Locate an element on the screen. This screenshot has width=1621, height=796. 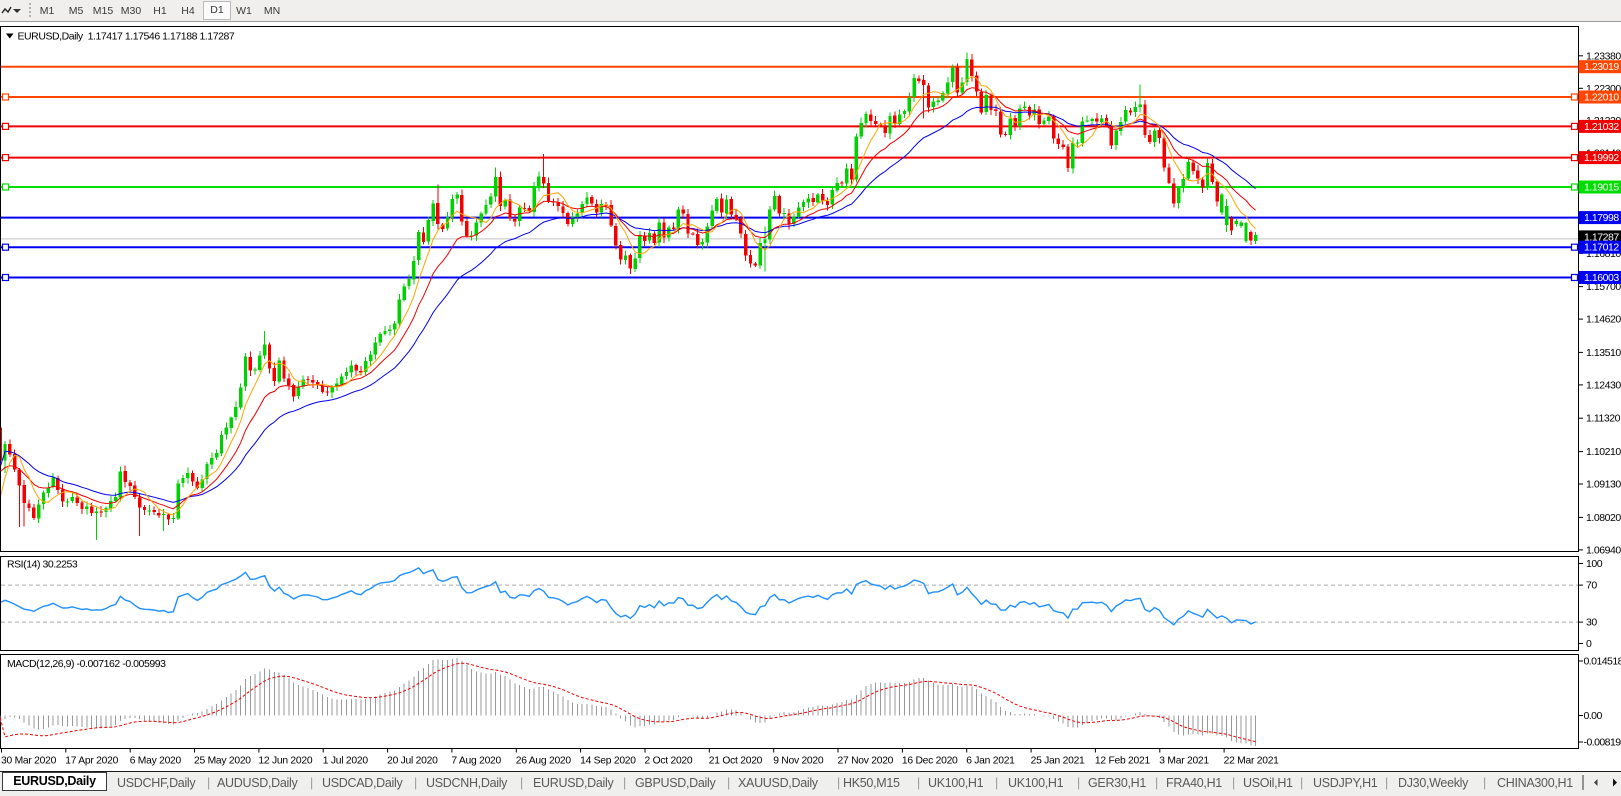
svg-text: 1.12430 is located at coordinates (1603, 385).